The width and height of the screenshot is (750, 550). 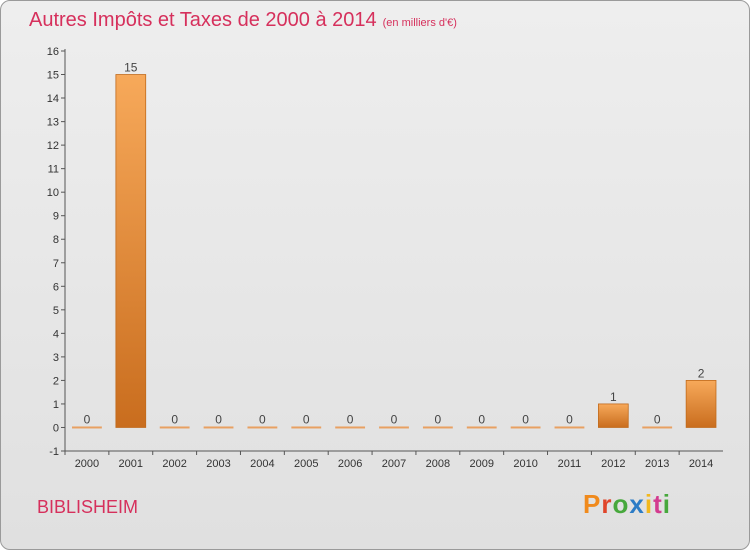 I want to click on value-label: 1, so click(x=613, y=397).